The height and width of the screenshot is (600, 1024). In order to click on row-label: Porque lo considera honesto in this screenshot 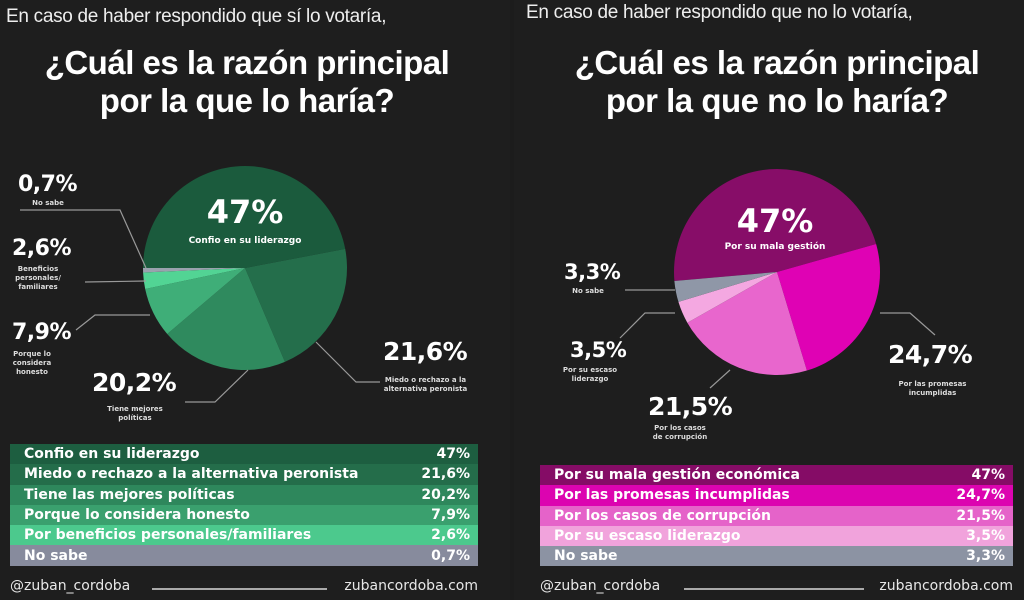, I will do `click(137, 515)`.